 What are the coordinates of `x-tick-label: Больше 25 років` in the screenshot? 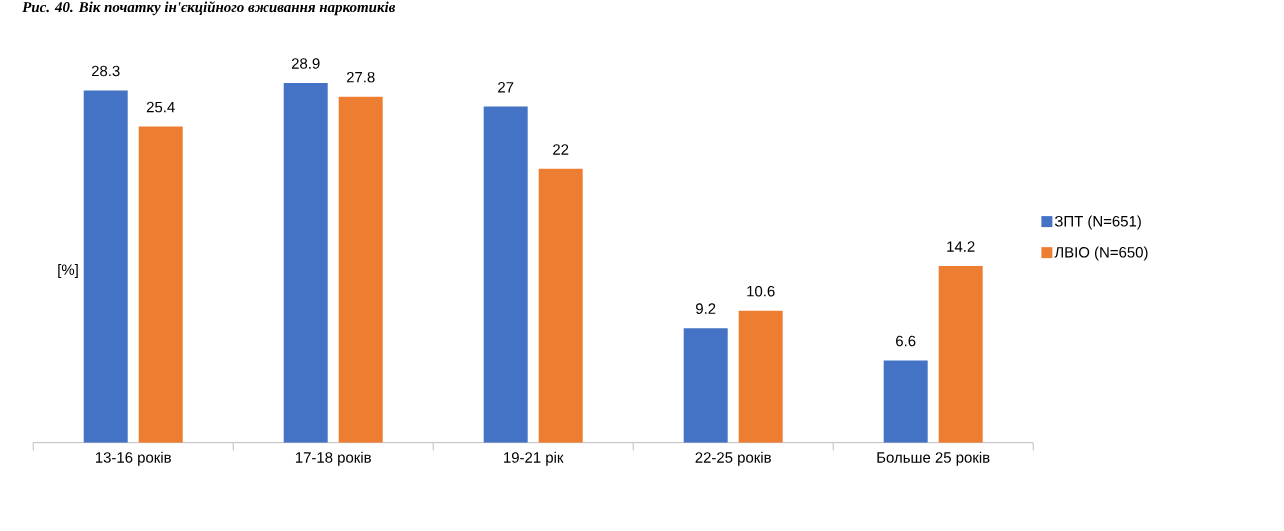 It's located at (933, 458).